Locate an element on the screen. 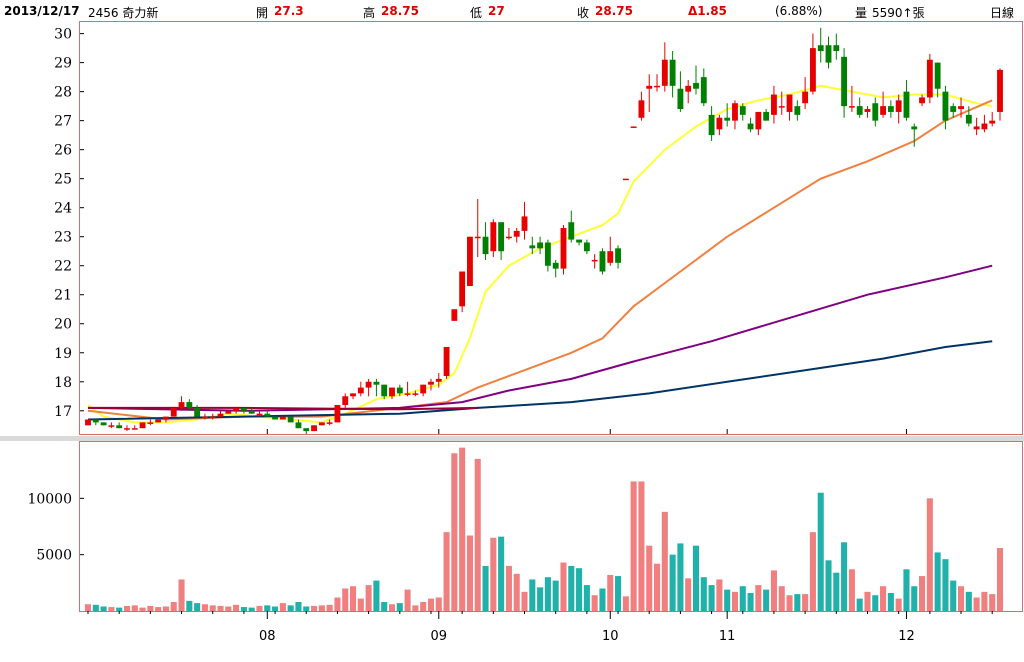 This screenshot has height=662, width=1024. stock-name: 2456 奇力新 is located at coordinates (123, 13).